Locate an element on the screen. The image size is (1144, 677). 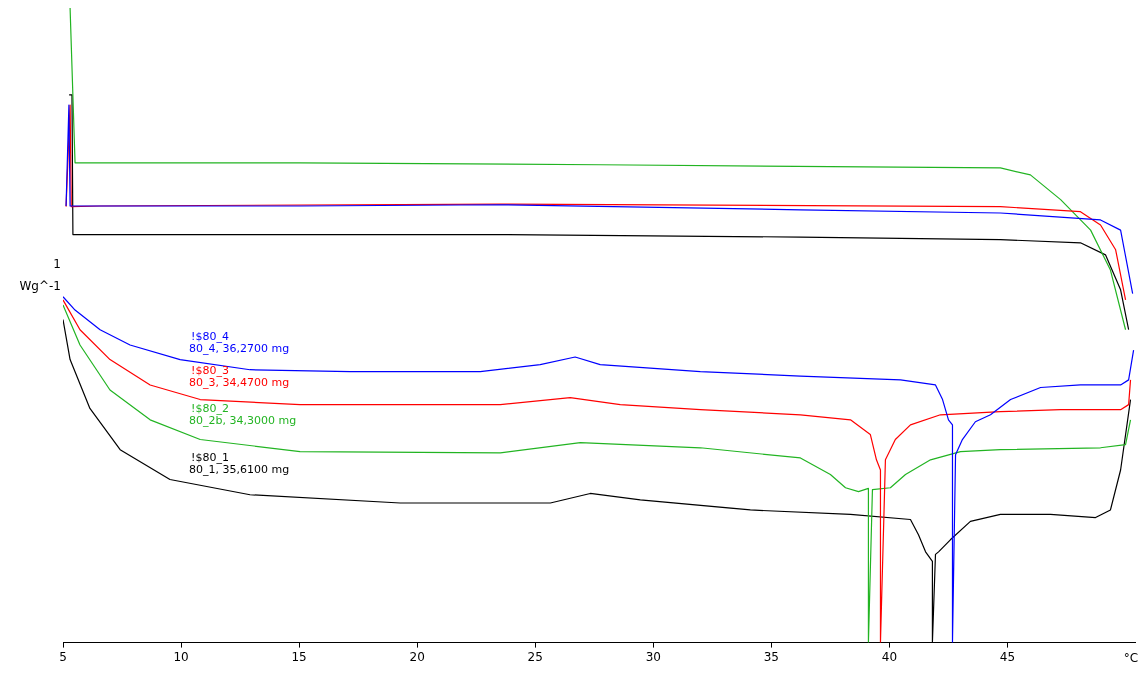
x-tick-label: 10 is located at coordinates (181, 656).